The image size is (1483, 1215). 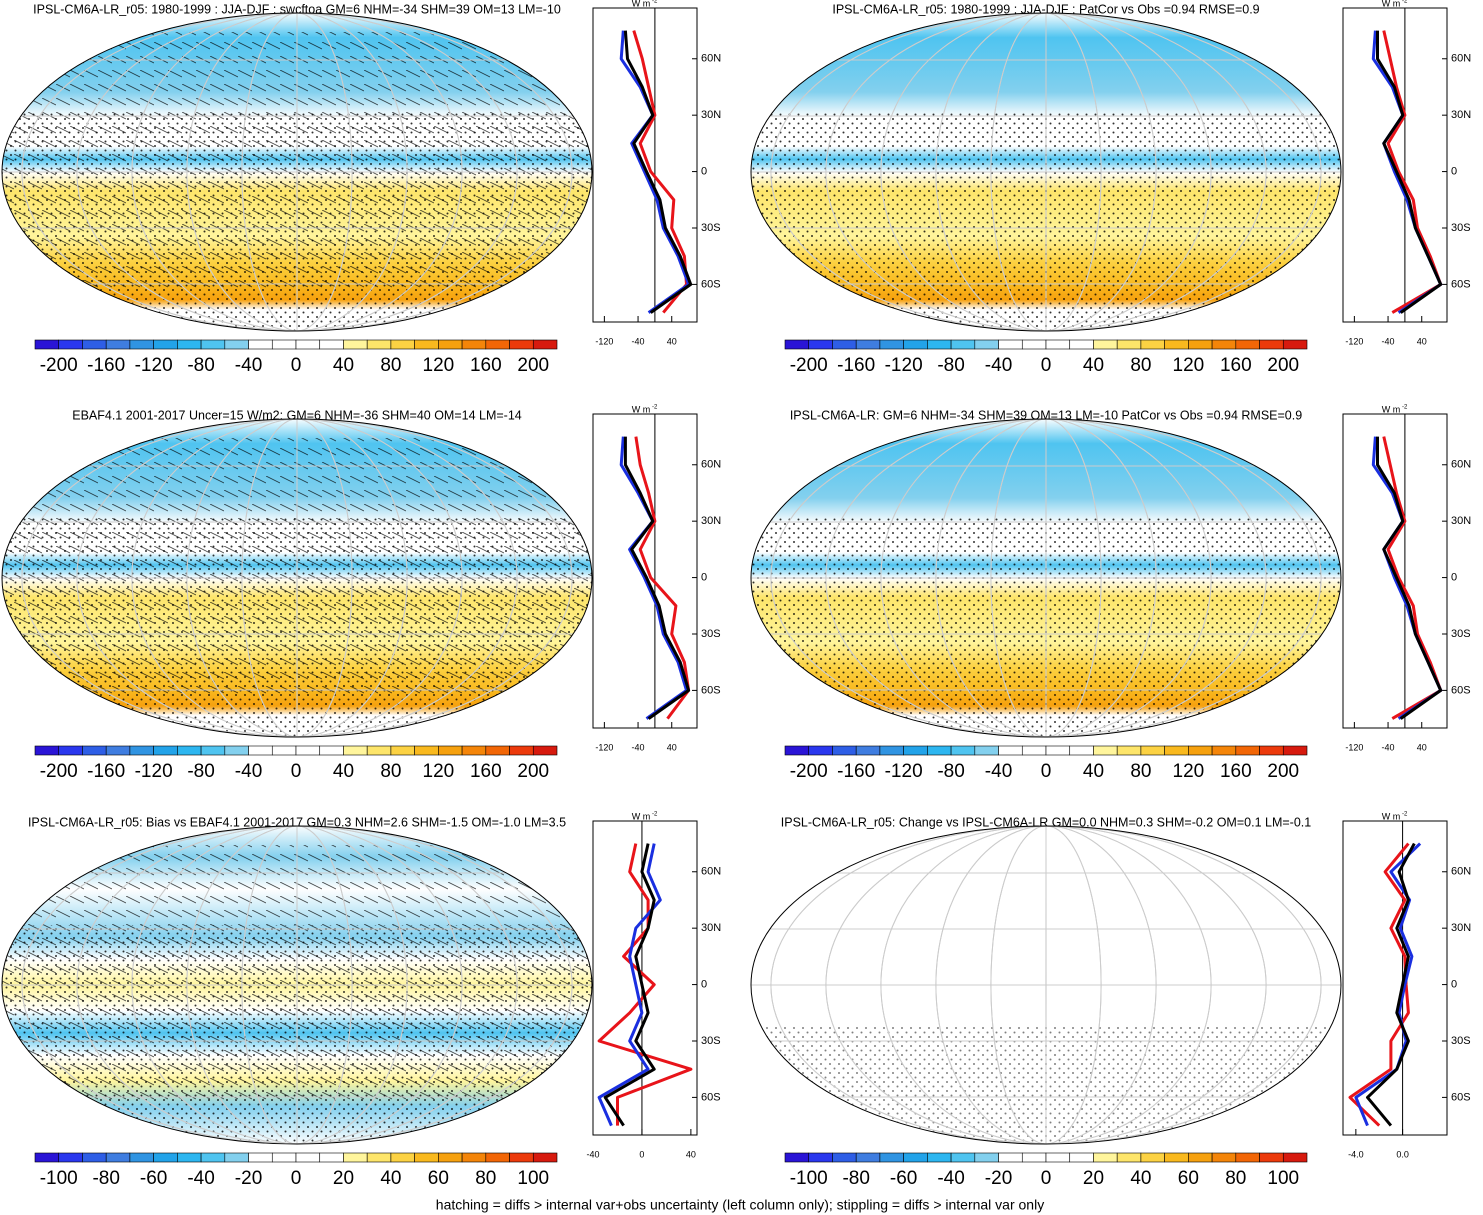 I want to click on x-tick-label: -40, so click(x=638, y=747).